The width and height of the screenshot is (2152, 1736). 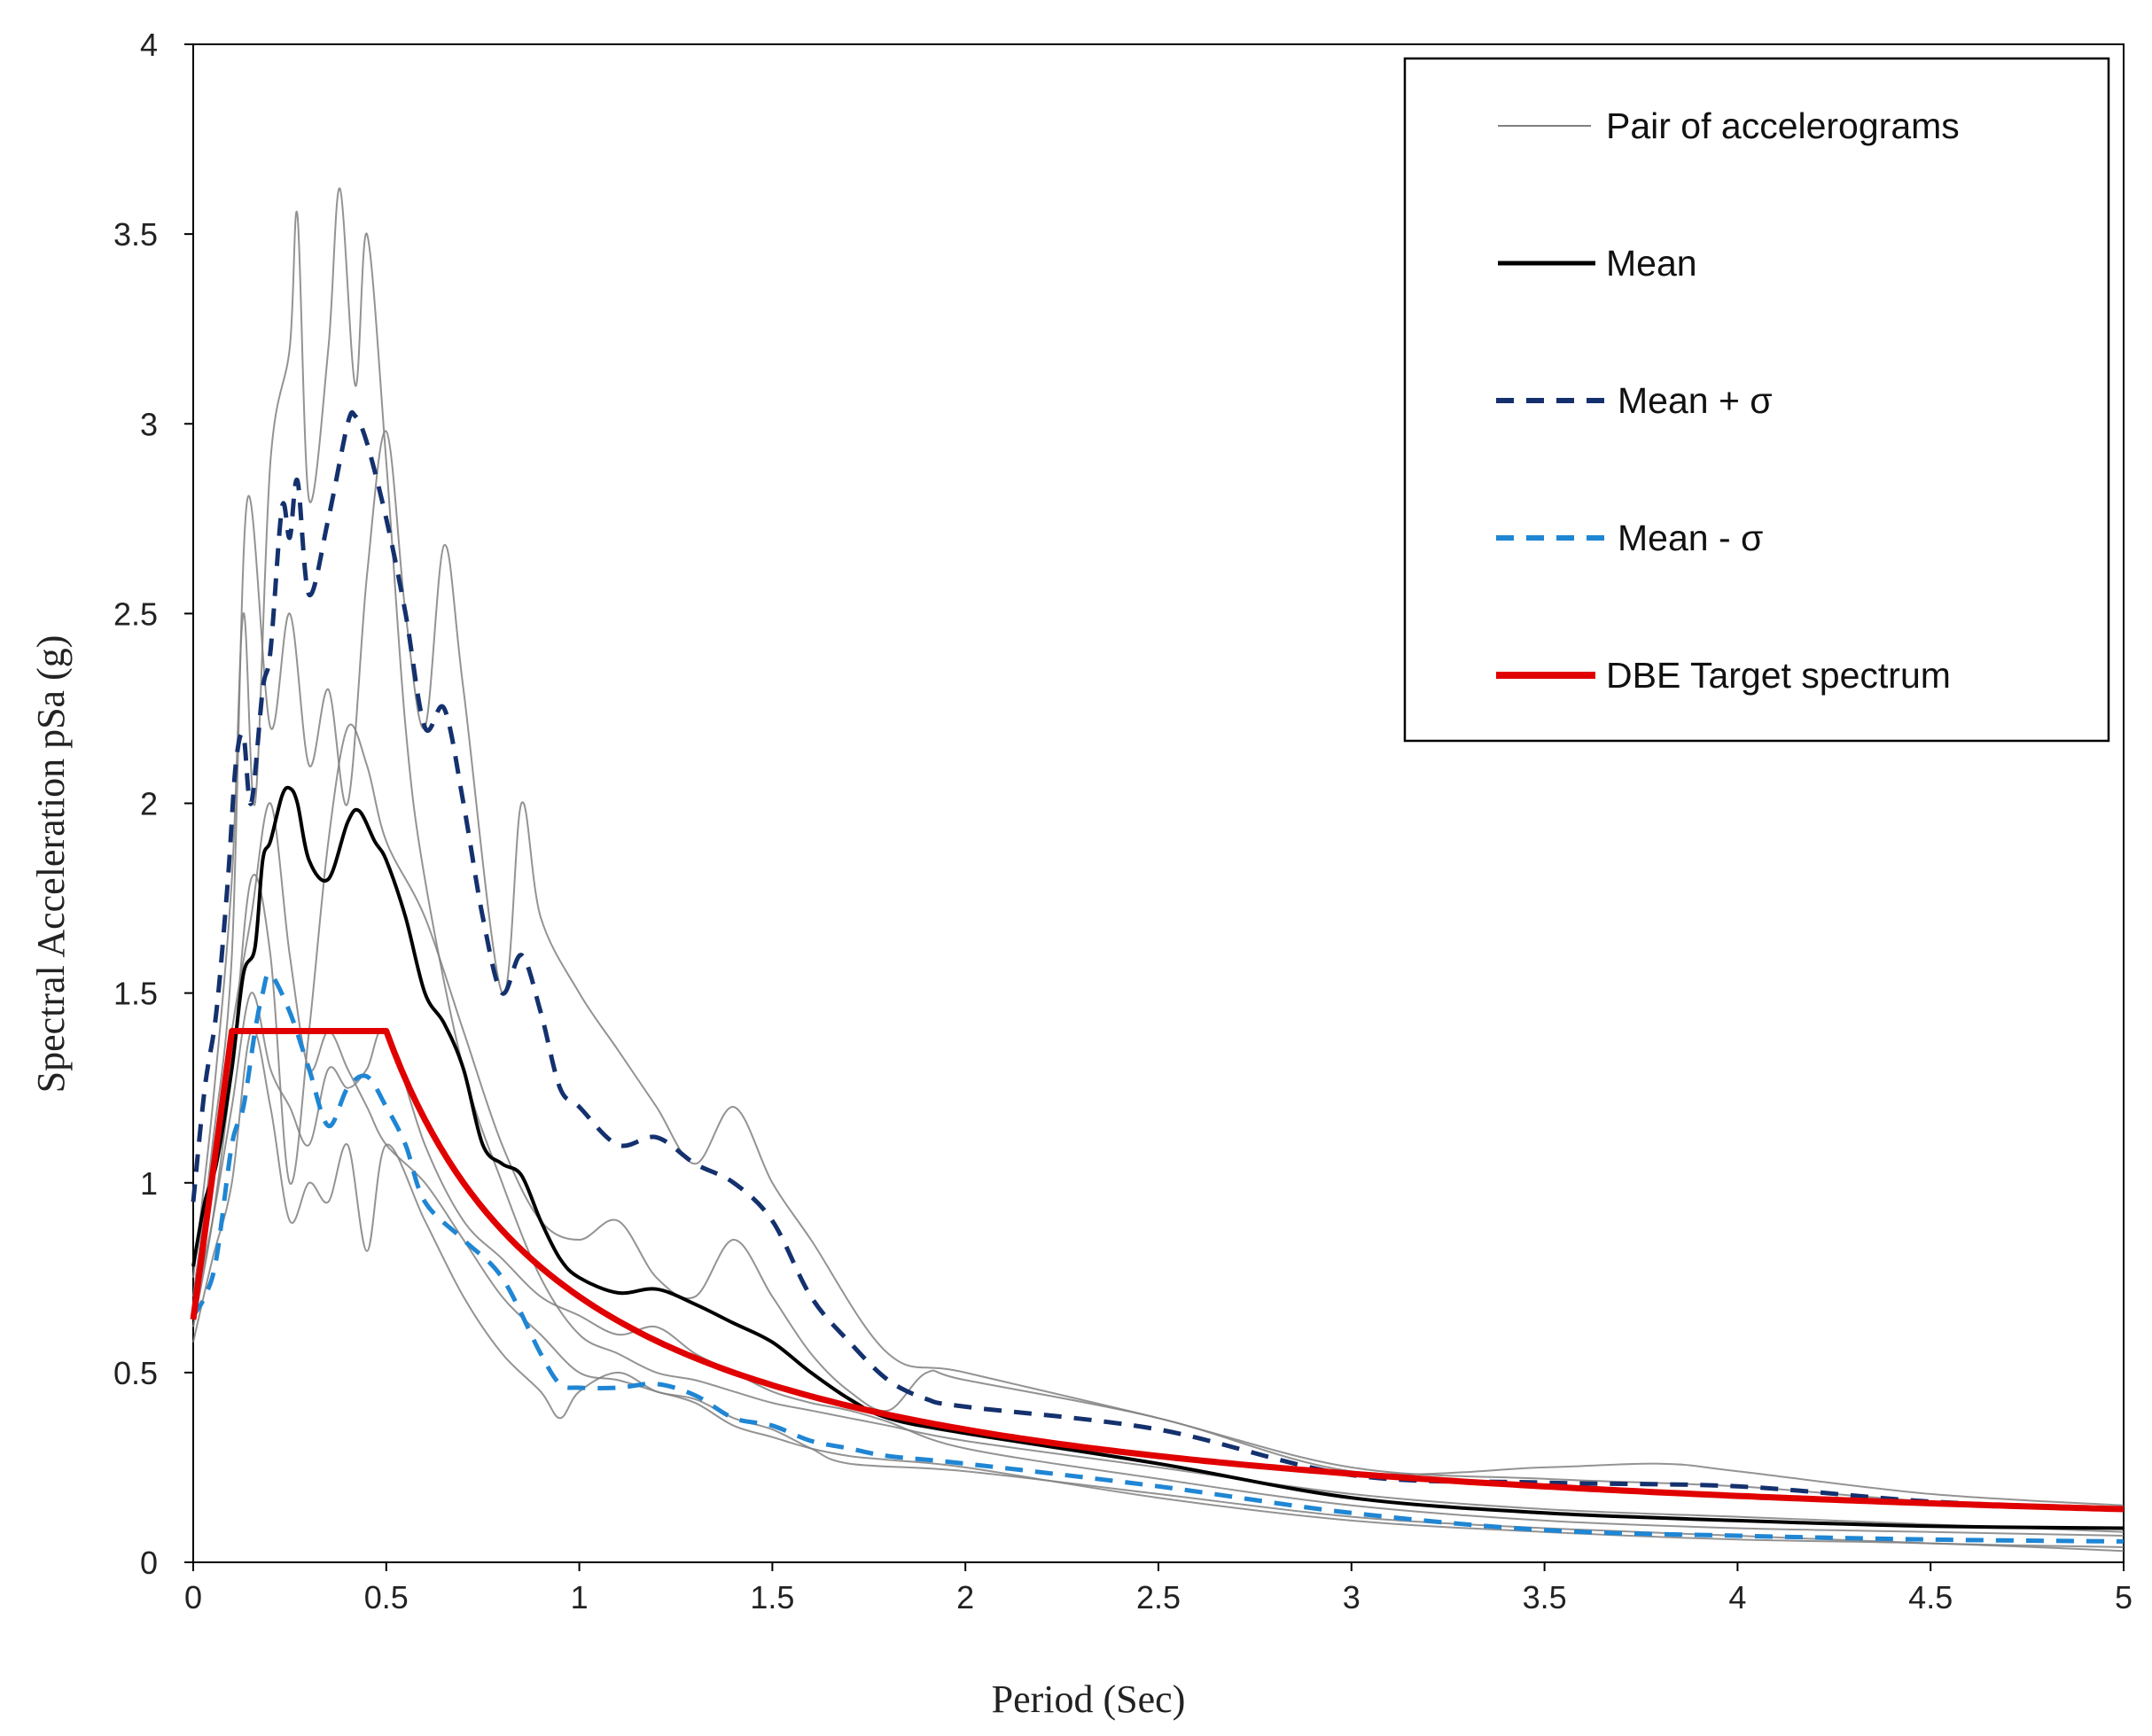 What do you see at coordinates (1778, 675) in the screenshot?
I see `legend-label-dbe-target: DBE Target spectrum` at bounding box center [1778, 675].